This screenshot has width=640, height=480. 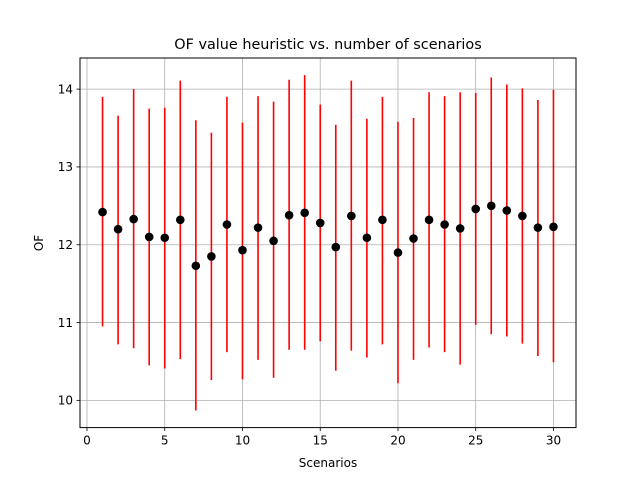 What do you see at coordinates (65, 401) in the screenshot?
I see `y-tick-label: 10` at bounding box center [65, 401].